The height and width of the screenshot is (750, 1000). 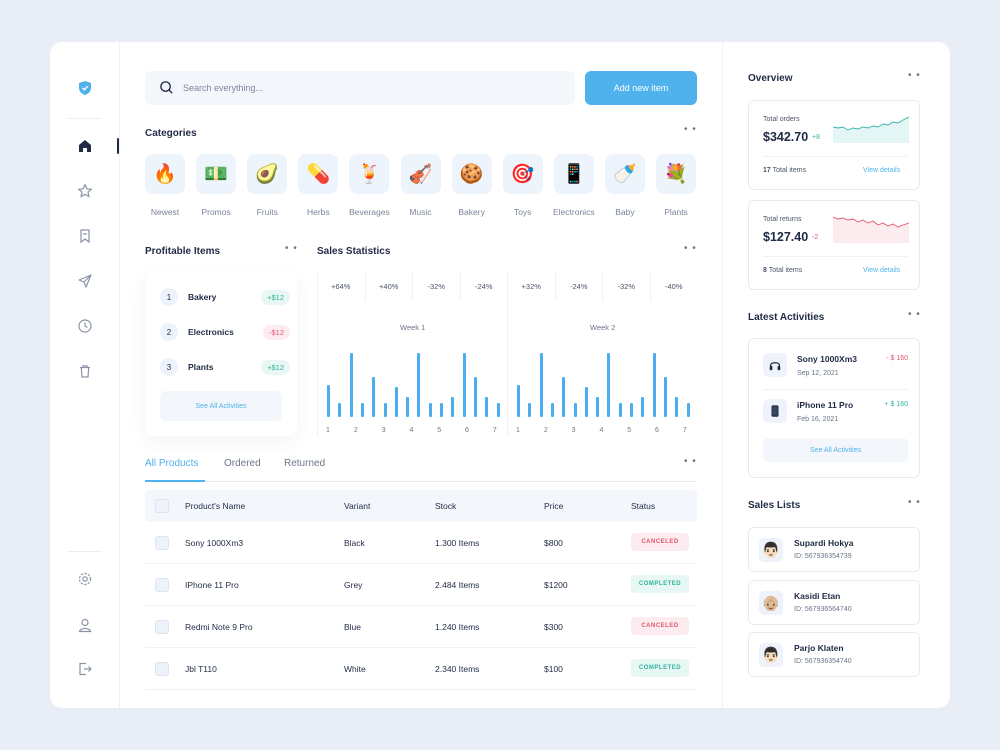 What do you see at coordinates (457, 585) in the screenshot?
I see `product-stock: 2.484 Items` at bounding box center [457, 585].